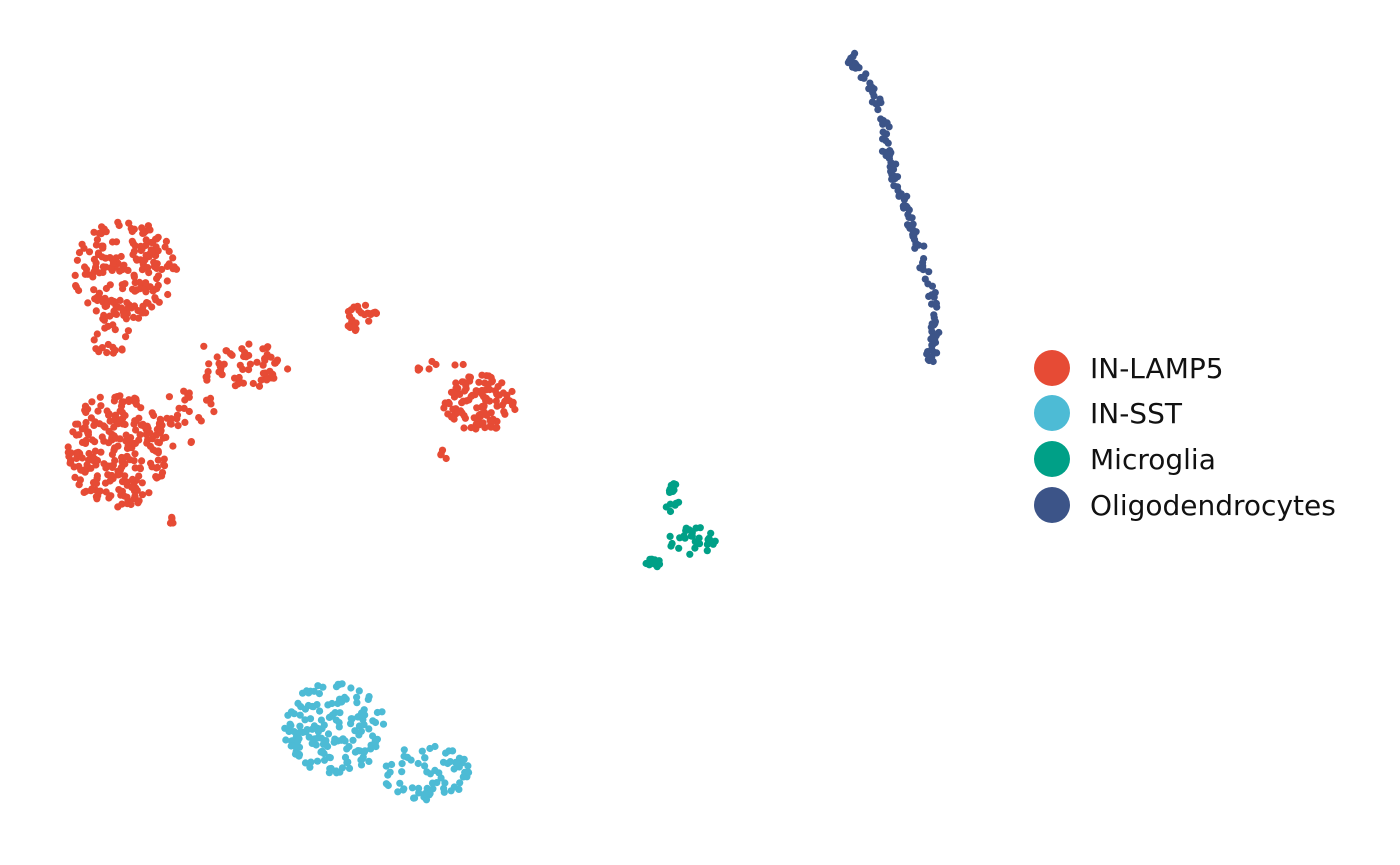 Image resolution: width=1400 pixels, height=865 pixels. I want to click on legend-entry-in-sst: IN-SST, so click(1108, 413).